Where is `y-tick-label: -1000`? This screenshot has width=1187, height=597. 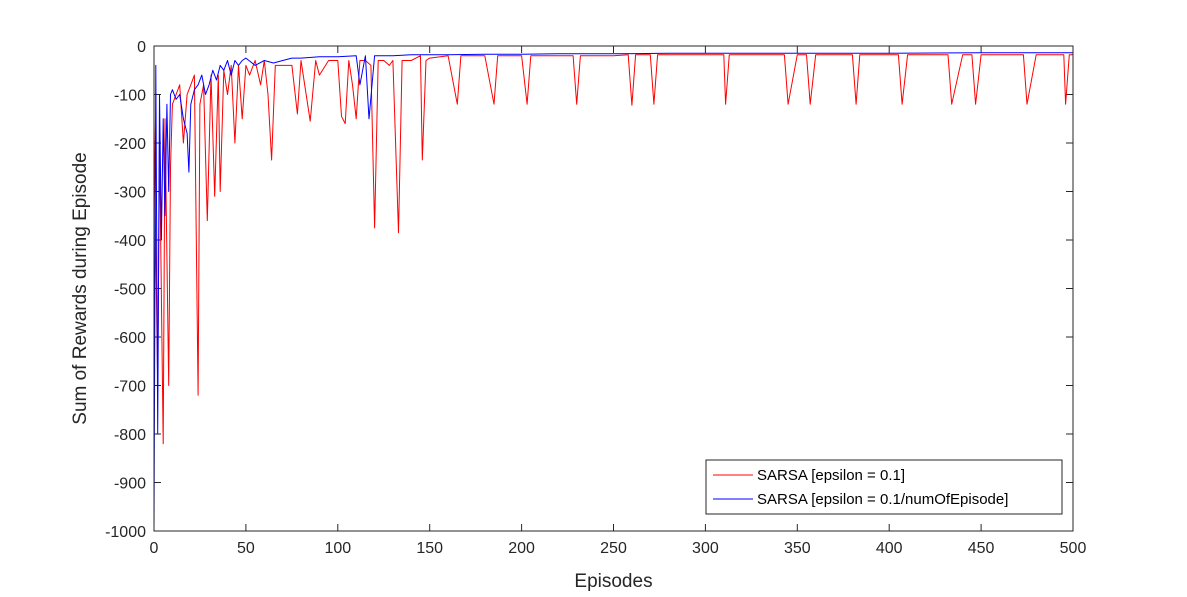
y-tick-label: -1000 is located at coordinates (125, 532).